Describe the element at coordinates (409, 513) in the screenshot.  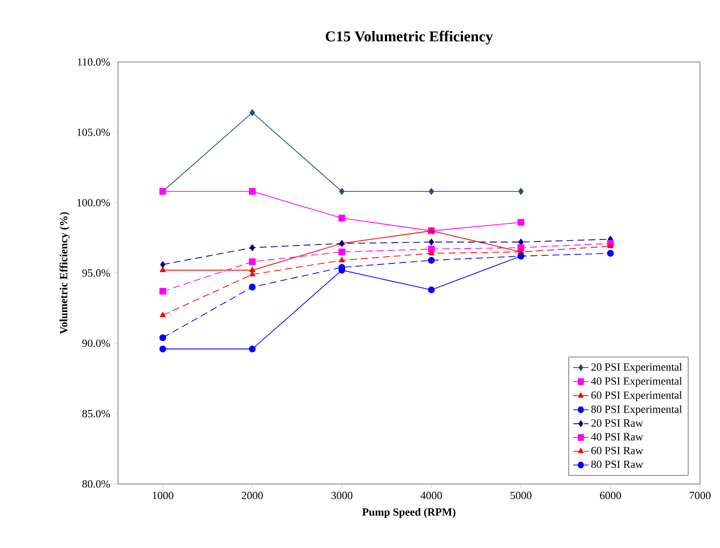
I see `x-axis-title: Pump Speed (RPM)` at that location.